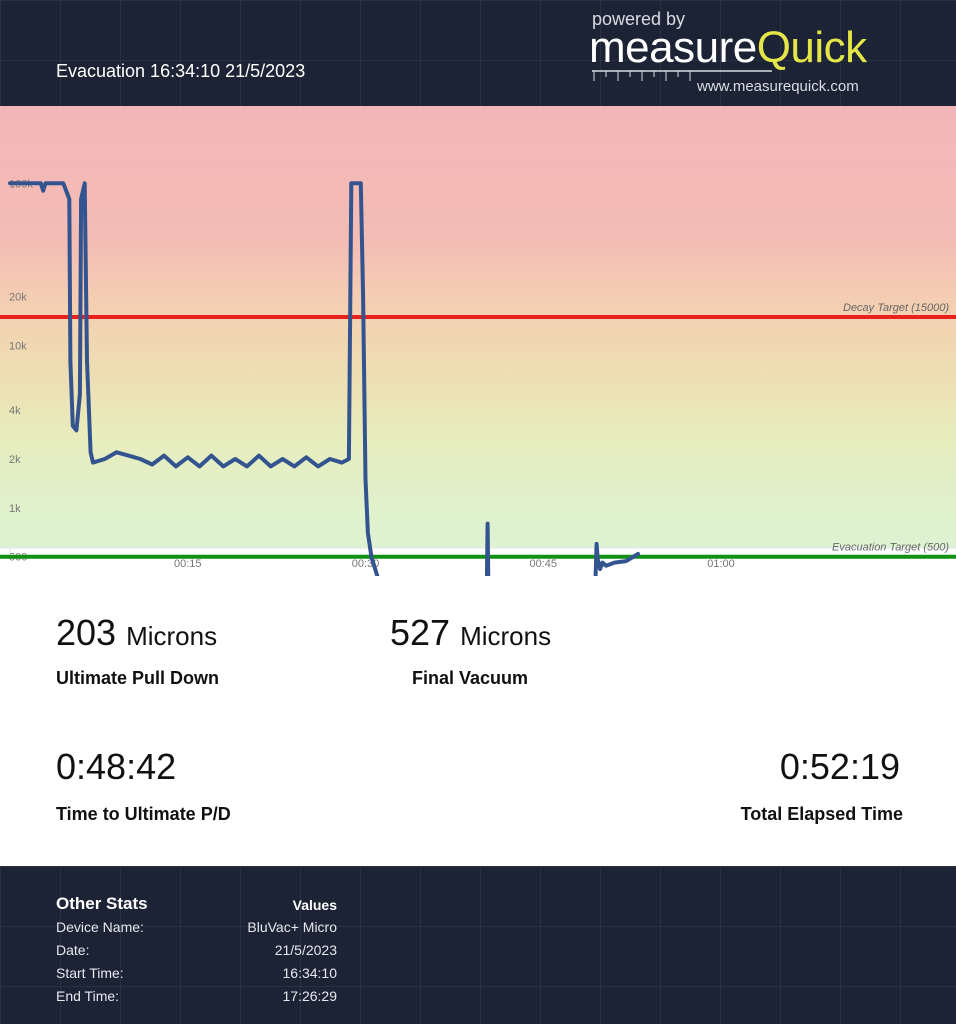 The image size is (956, 1024). I want to click on ultimate-pulldown-value: 203, so click(86, 632).